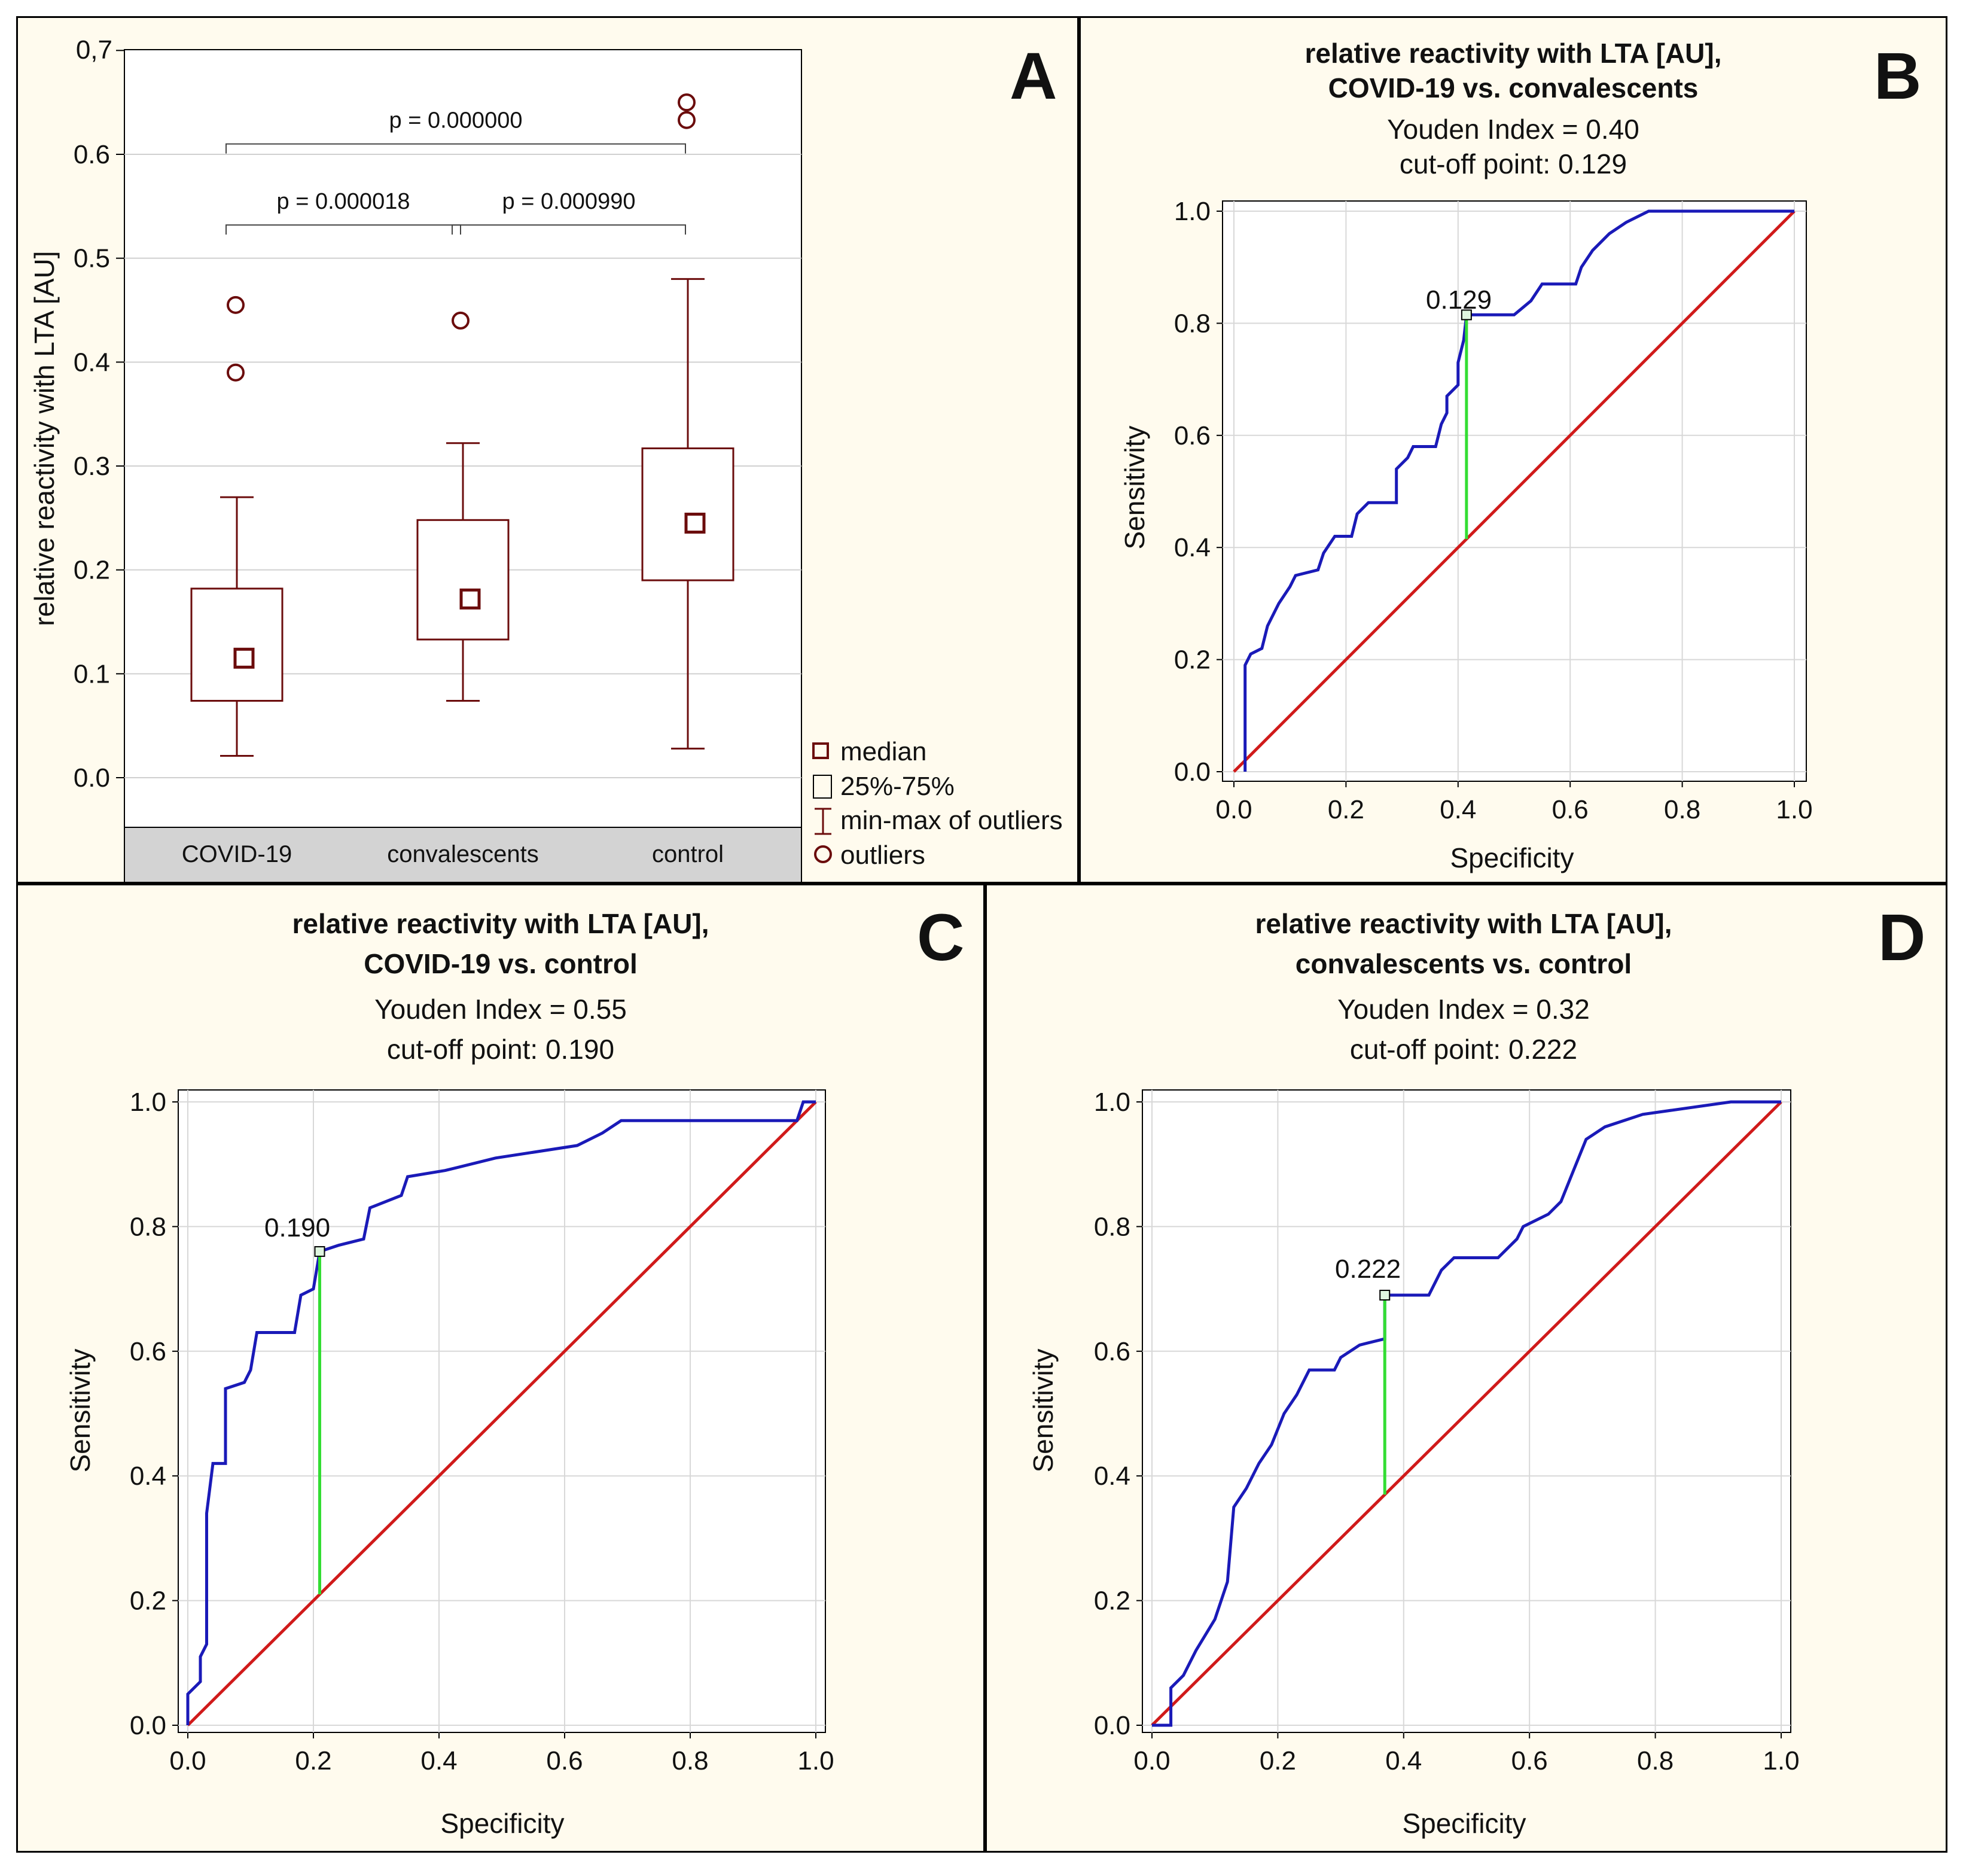  I want to click on a-category-bar, so click(463, 855).